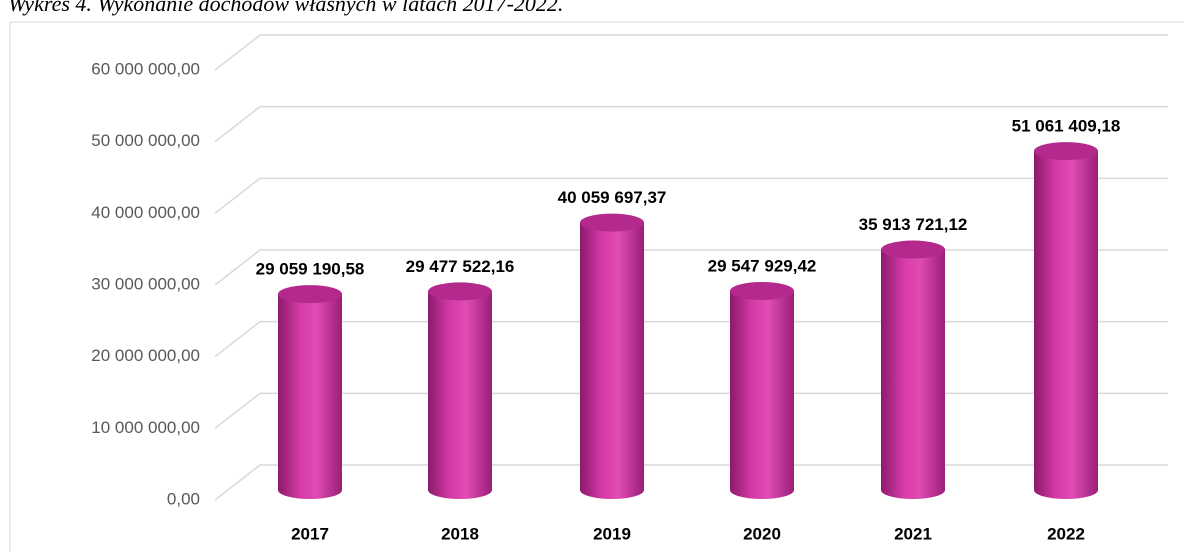 This screenshot has width=1184, height=552. What do you see at coordinates (145, 355) in the screenshot?
I see `y-tick-label: 20 000 000,00` at bounding box center [145, 355].